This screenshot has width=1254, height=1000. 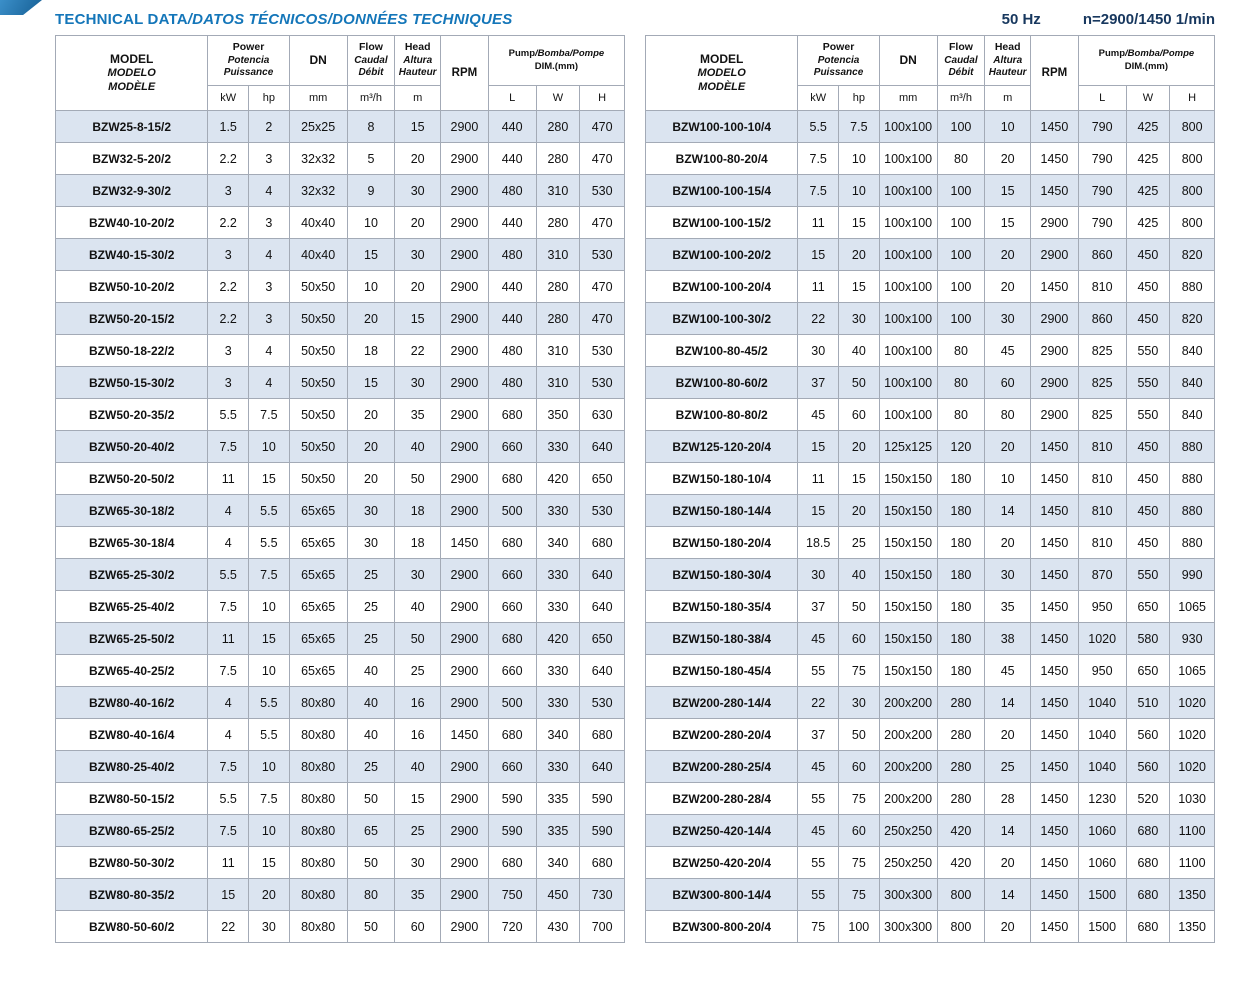 What do you see at coordinates (340, 98) in the screenshot?
I see `units-row: kW hp mm m³/h m L W H` at bounding box center [340, 98].